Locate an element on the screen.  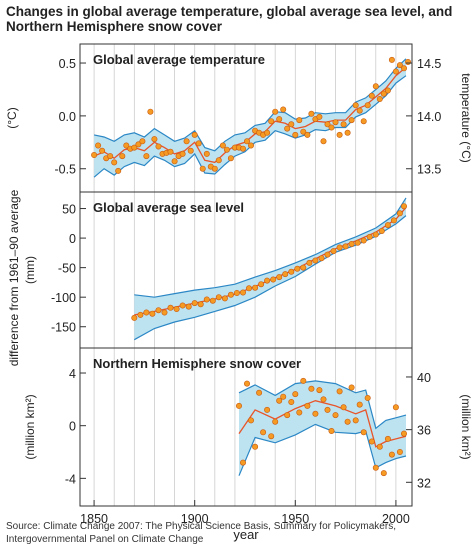
y-axis-unit: (million km²) is located at coordinates (30, 426).